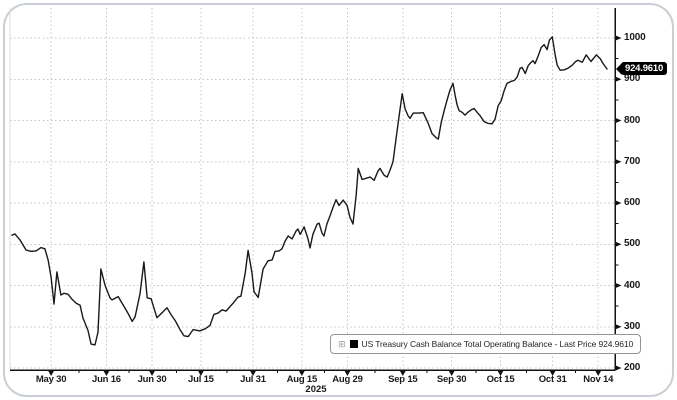 This screenshot has height=400, width=677. Describe the element at coordinates (353, 344) in the screenshot. I see `legend-series-swatch` at that location.